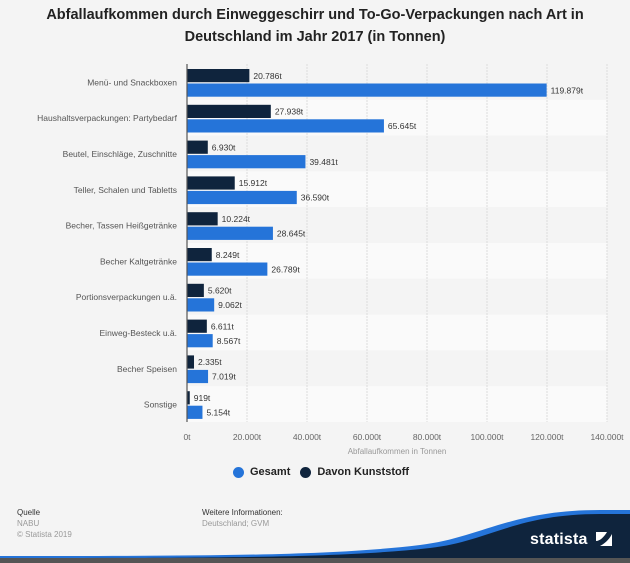  I want to click on bottom-strip, so click(315, 560).